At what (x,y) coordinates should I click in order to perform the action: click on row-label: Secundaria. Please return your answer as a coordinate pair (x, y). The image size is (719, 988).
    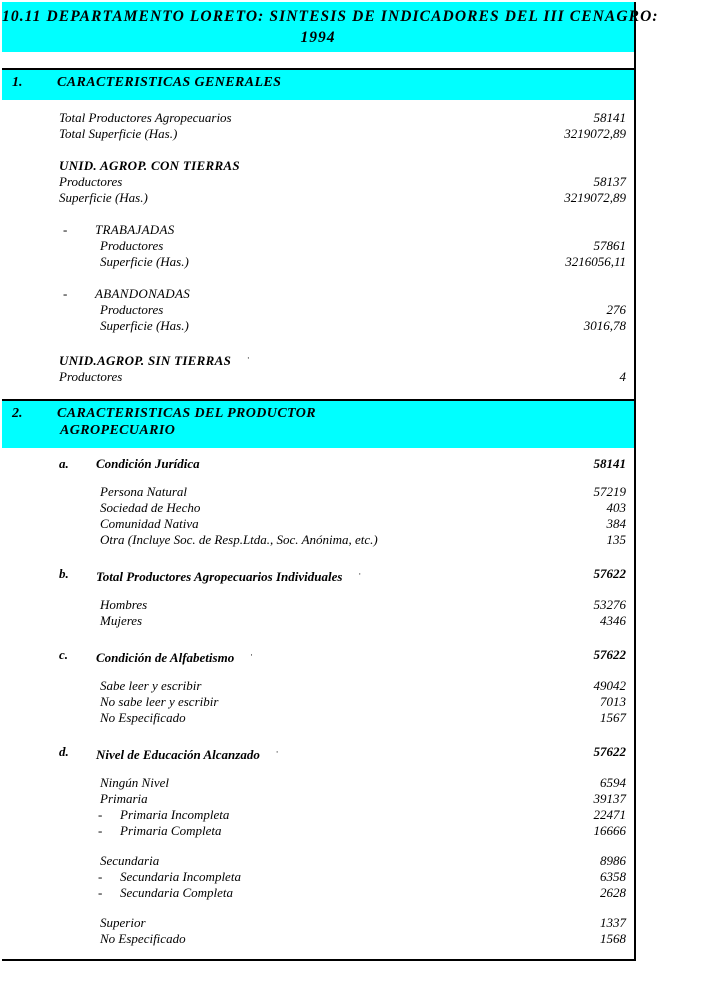
    Looking at the image, I should click on (130, 860).